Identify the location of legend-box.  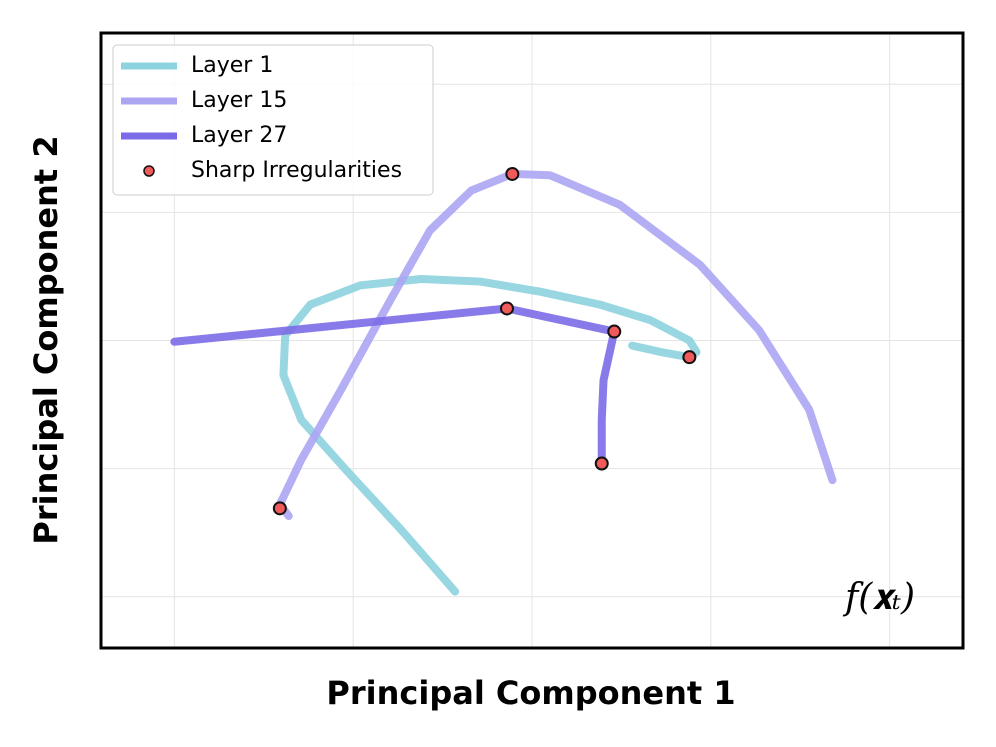
(273, 120).